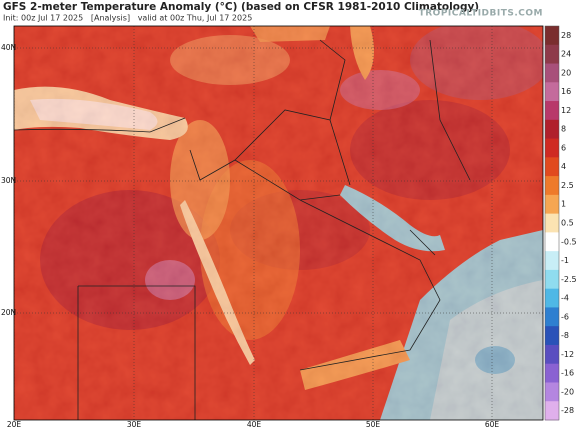  What do you see at coordinates (481, 14) in the screenshot?
I see `watermark: TROPICALTIDBITS.COM` at bounding box center [481, 14].